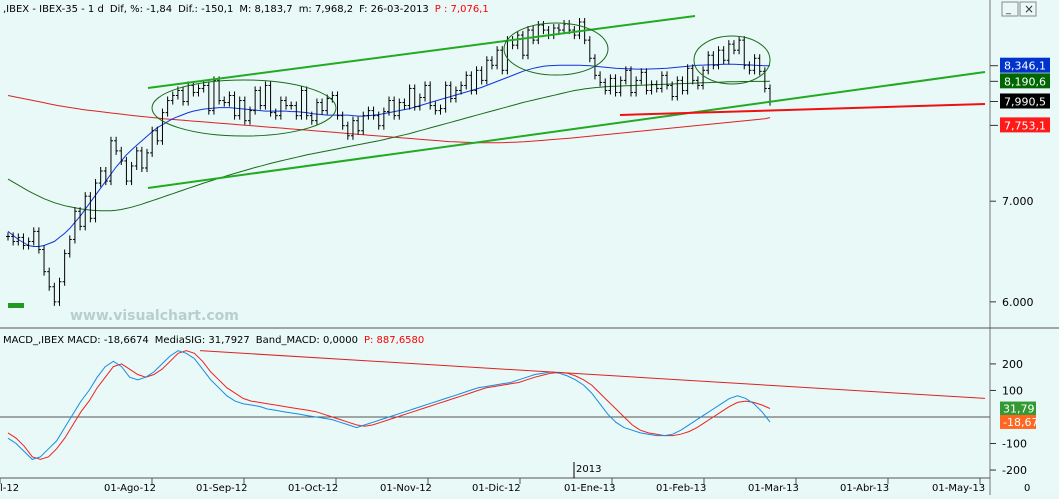  What do you see at coordinates (864, 488) in the screenshot?
I see `x-tick-label: 01-Abr-13` at bounding box center [864, 488].